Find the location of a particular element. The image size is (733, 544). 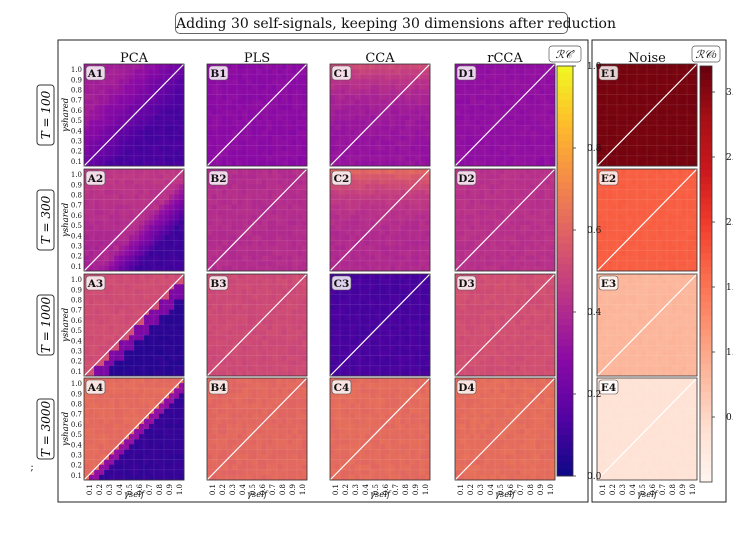

column-header-pca: PCA is located at coordinates (134, 58).